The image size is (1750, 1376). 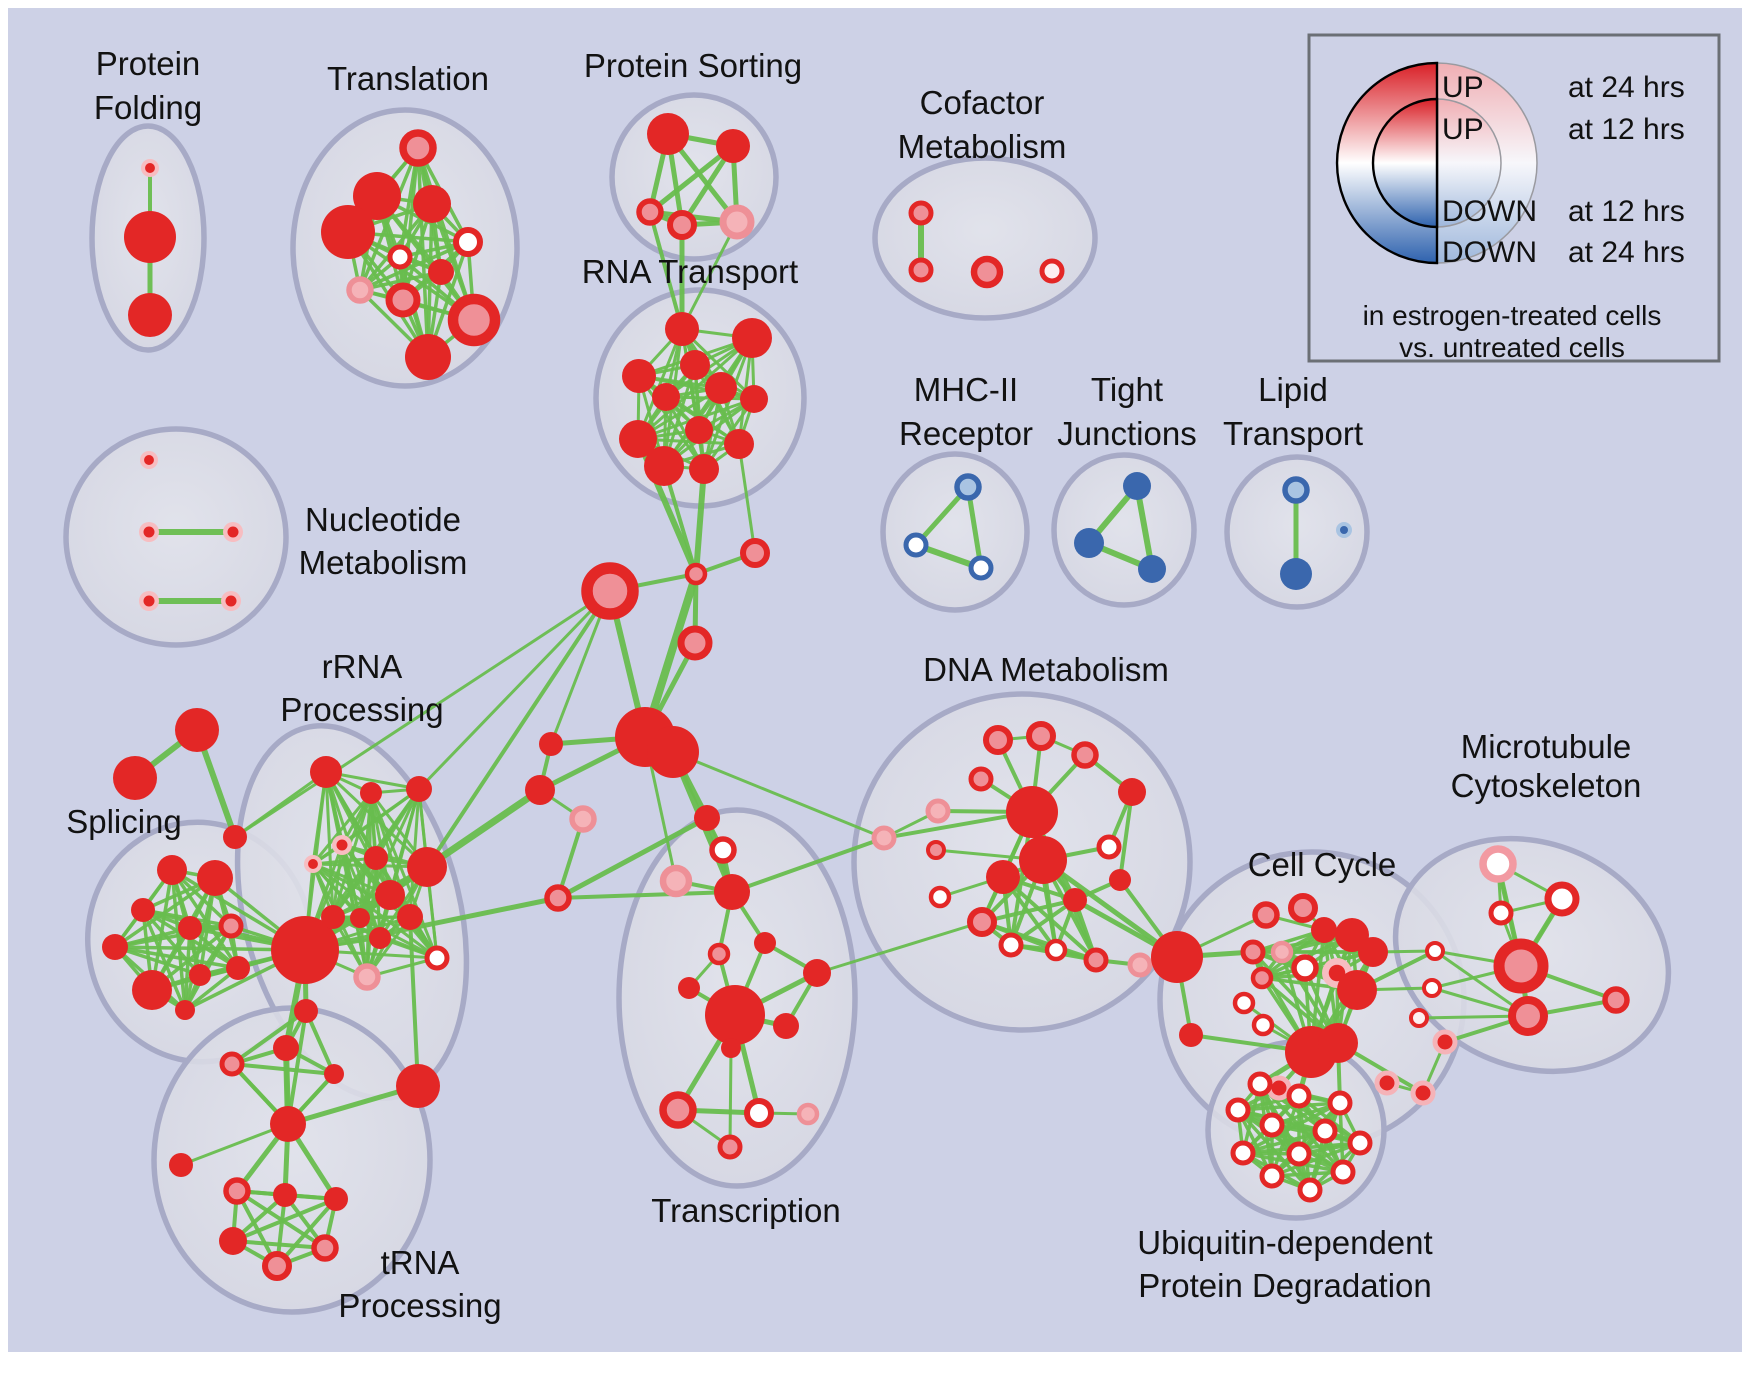 I want to click on node-rt4, so click(x=639, y=376).